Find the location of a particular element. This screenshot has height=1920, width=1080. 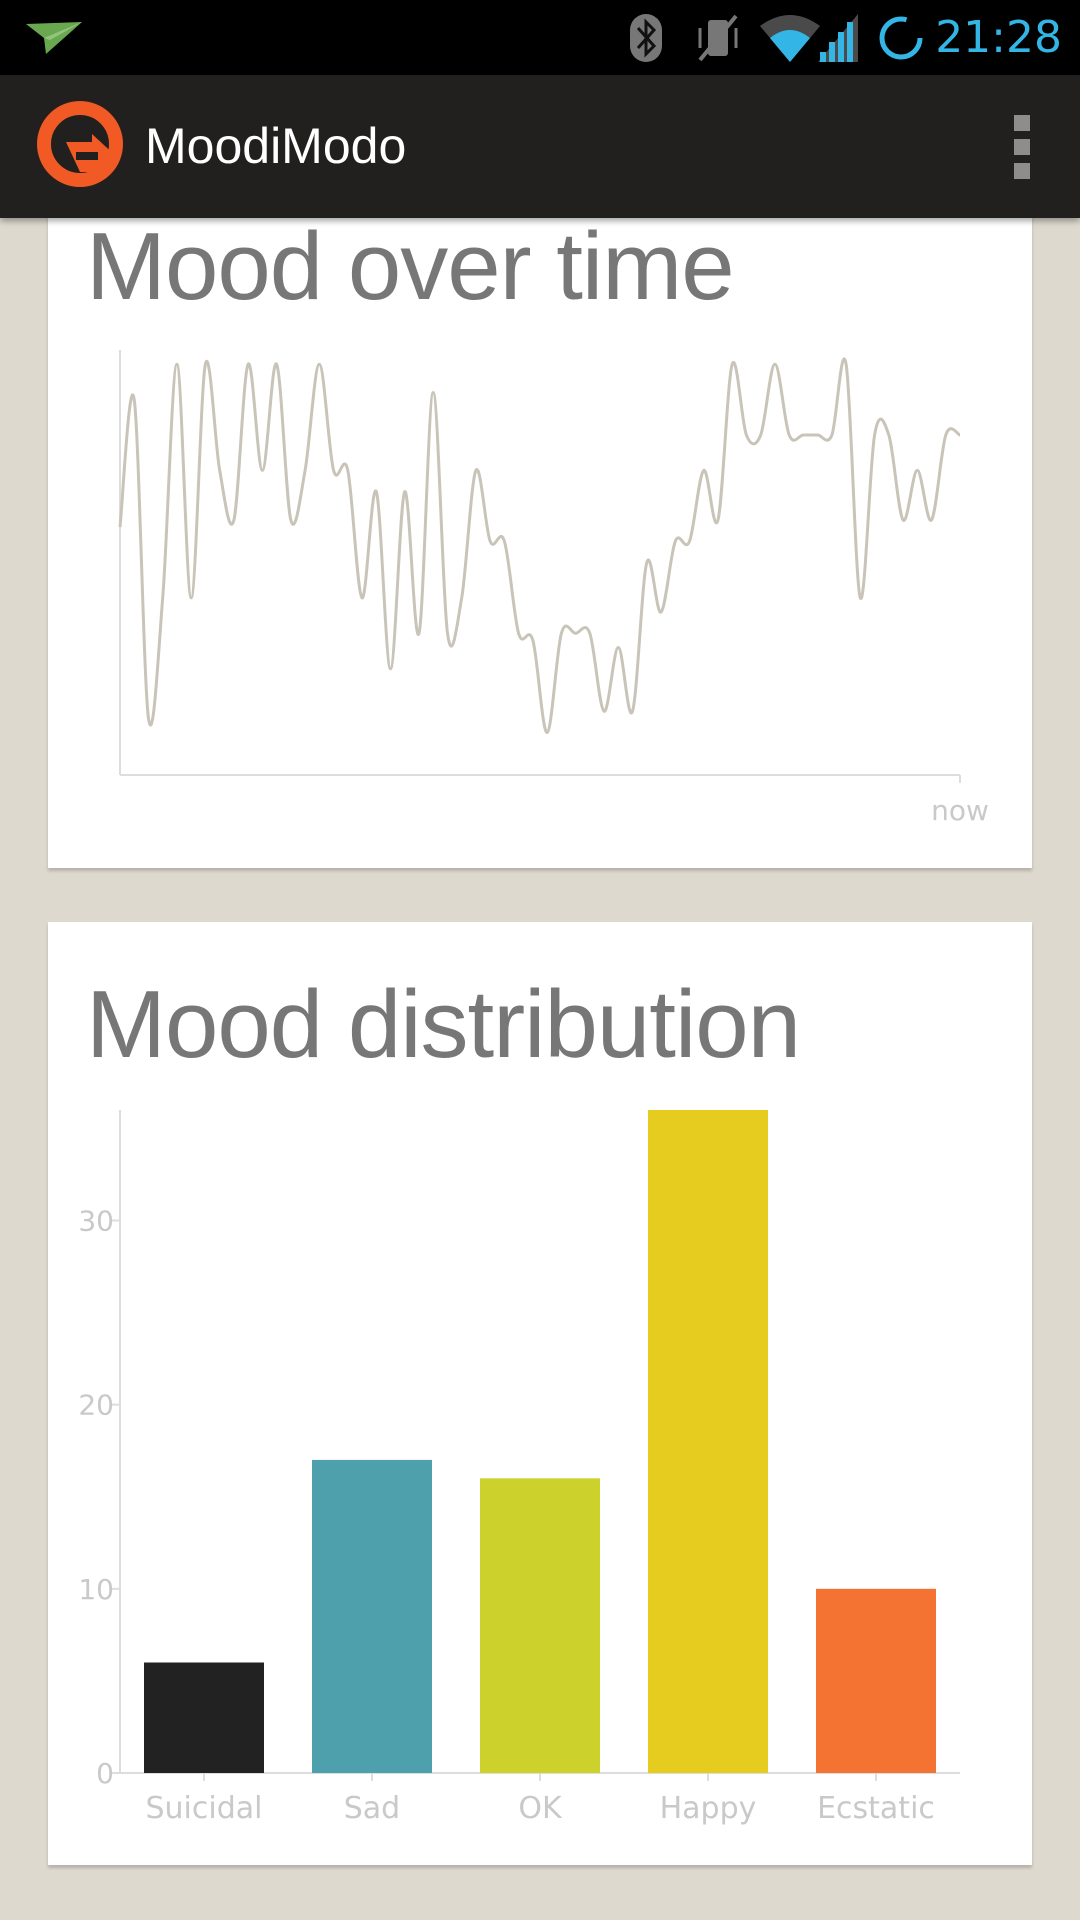

signal-icon is located at coordinates (838, 38).